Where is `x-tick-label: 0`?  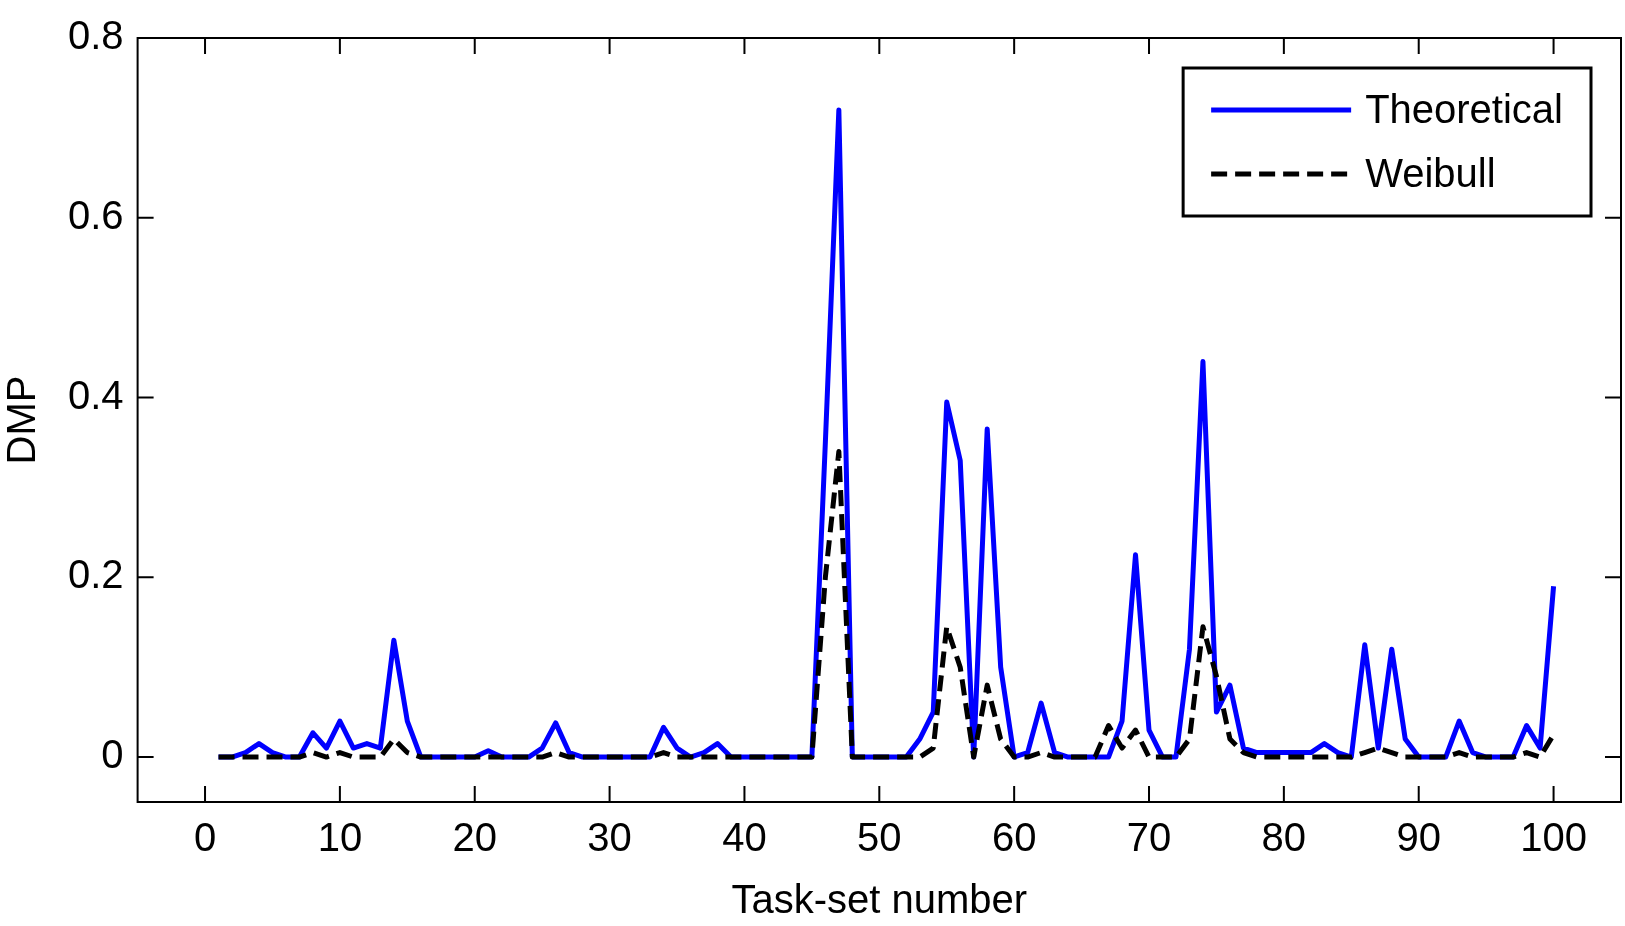 x-tick-label: 0 is located at coordinates (205, 837).